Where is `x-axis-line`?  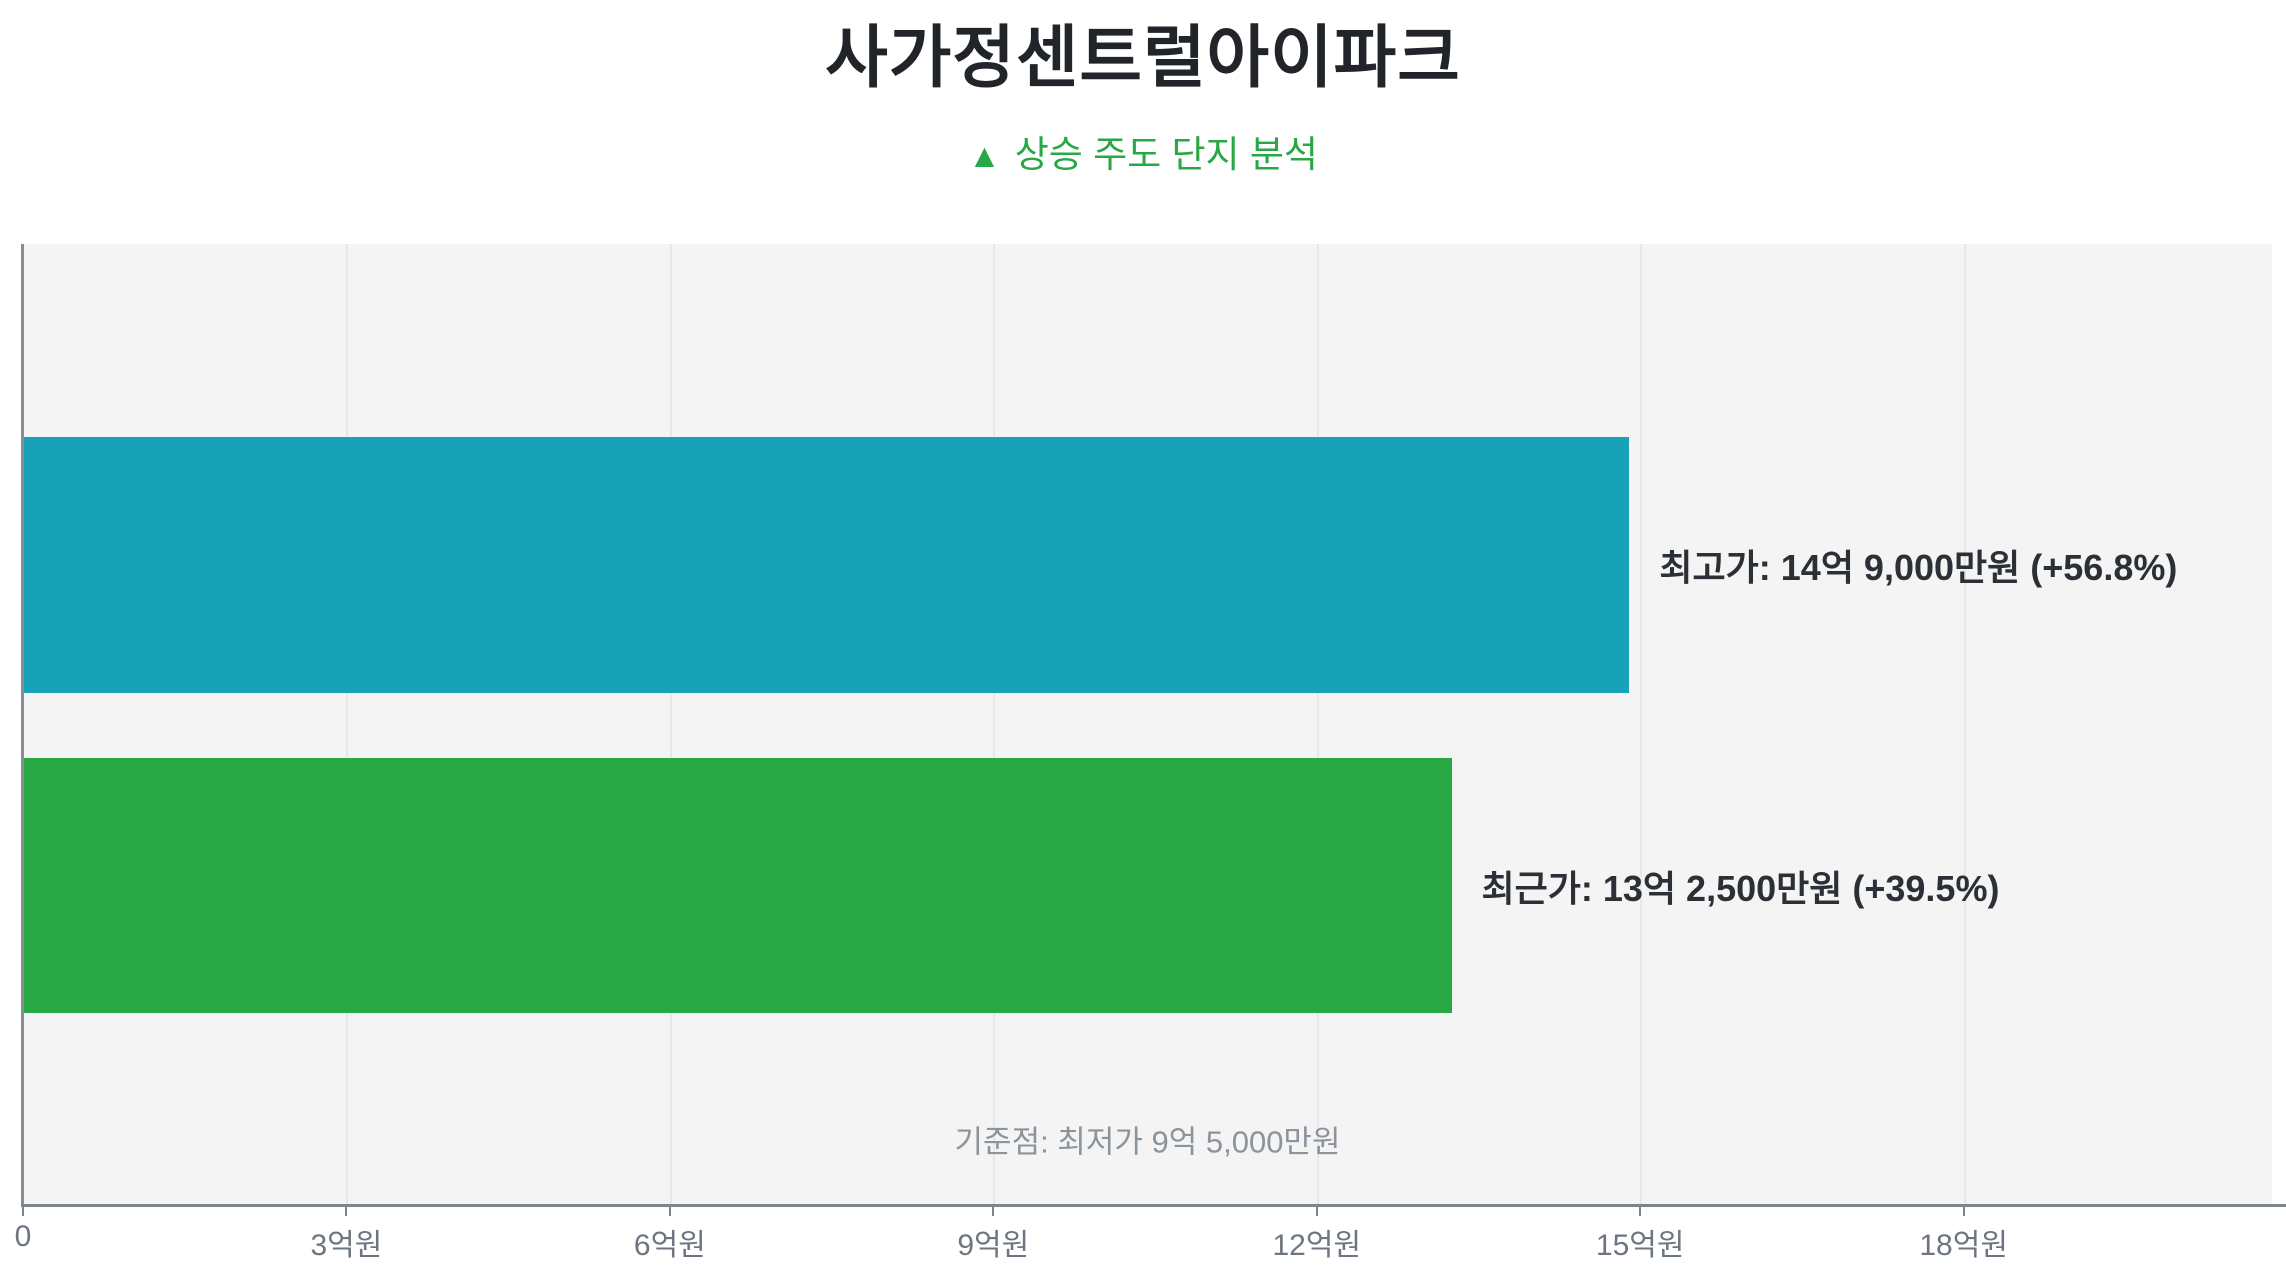 x-axis-line is located at coordinates (1153, 1205).